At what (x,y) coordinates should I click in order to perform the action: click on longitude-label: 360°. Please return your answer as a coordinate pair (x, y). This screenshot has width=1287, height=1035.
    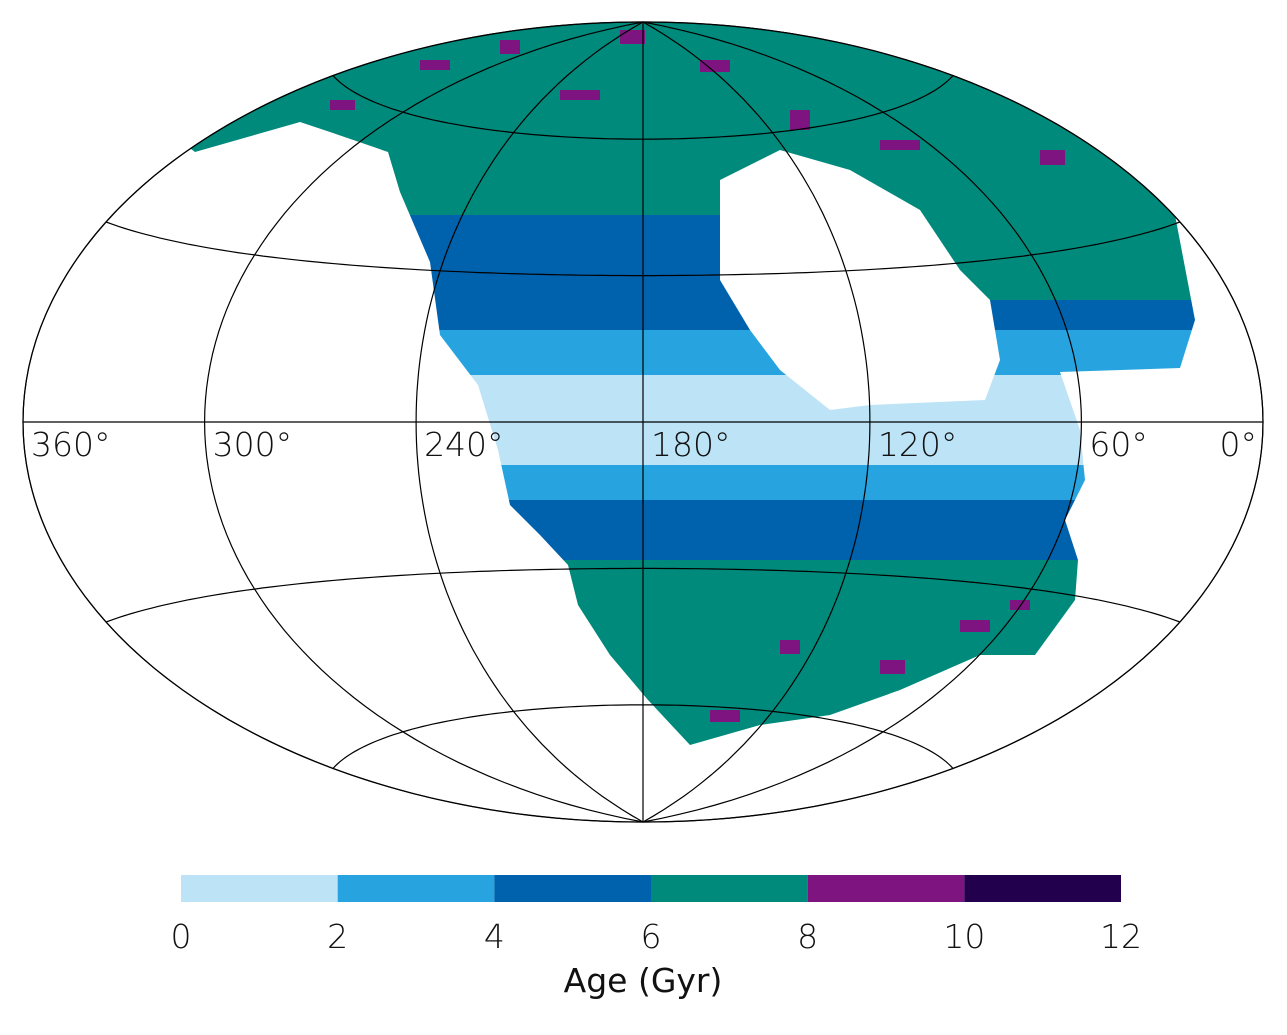
    Looking at the image, I should click on (71, 444).